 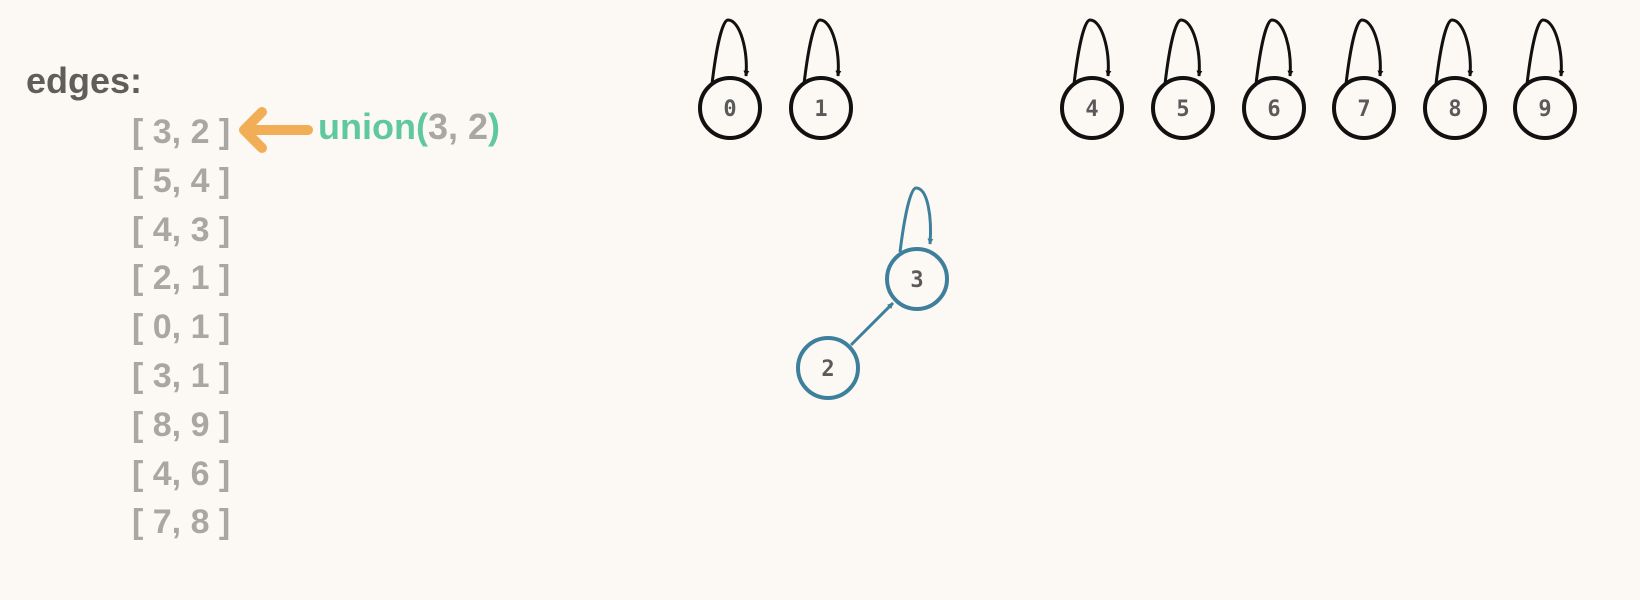 I want to click on svg-text: 8, so click(x=1454, y=109).